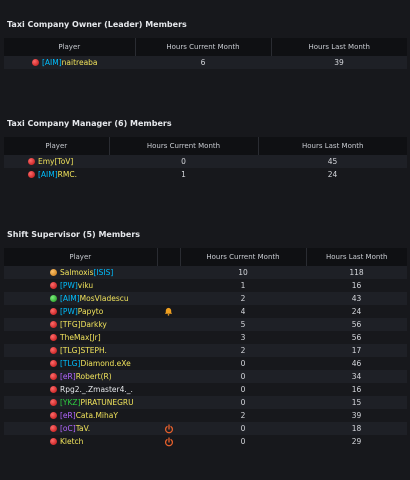 The image size is (410, 480). Describe the element at coordinates (205, 441) in the screenshot. I see `table-row: Kletch 0 29` at that location.